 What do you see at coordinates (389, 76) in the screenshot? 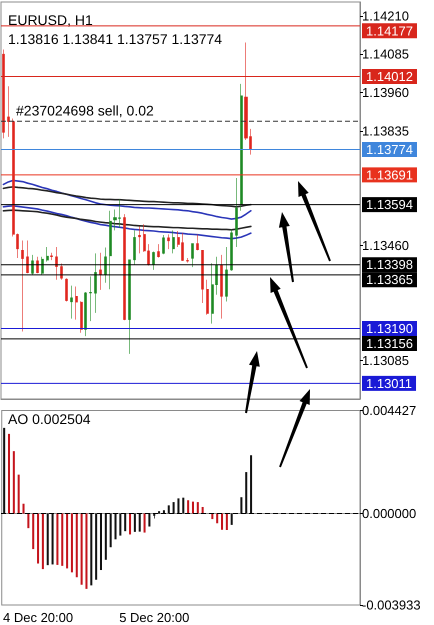
I see `ref-line-label: 1.14012` at bounding box center [389, 76].